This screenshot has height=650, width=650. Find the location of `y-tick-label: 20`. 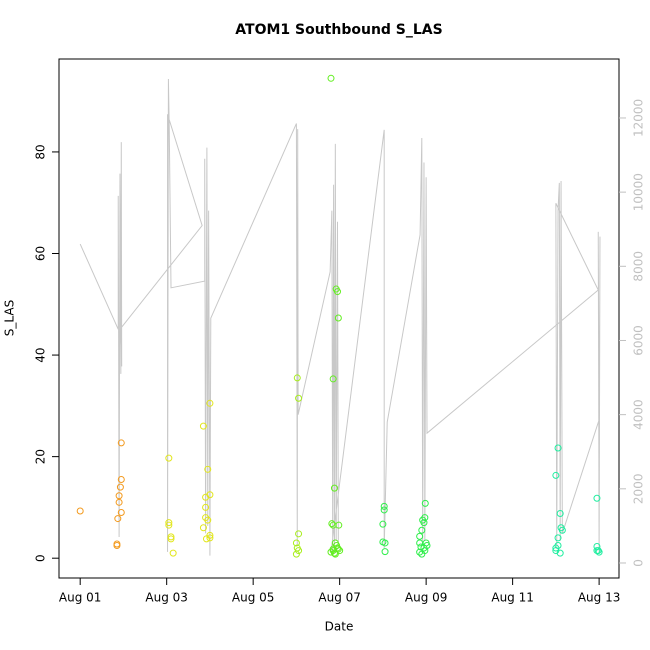

y-tick-label: 20 is located at coordinates (41, 456).